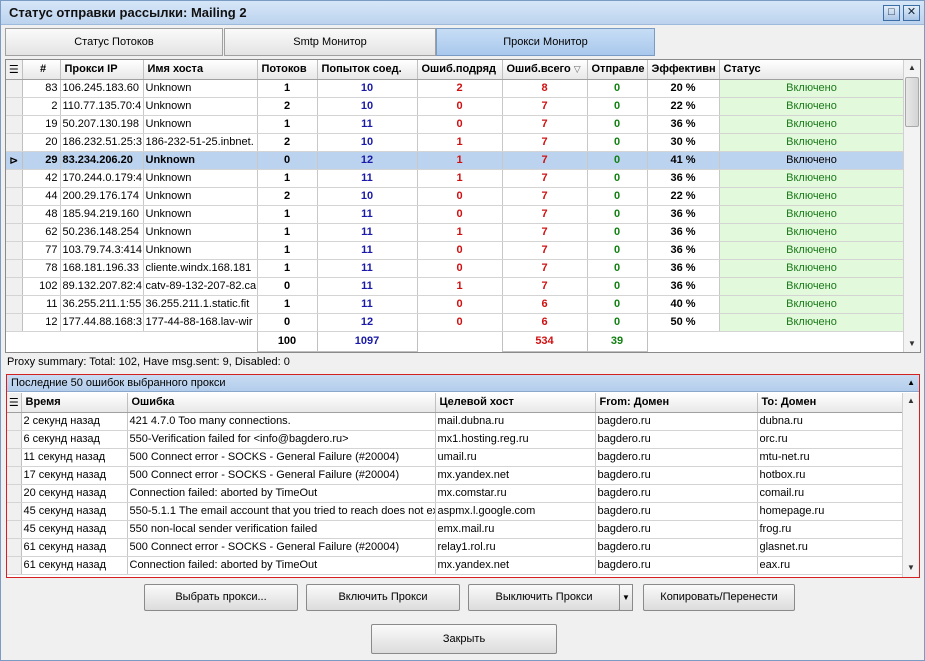  Describe the element at coordinates (911, 382) in the screenshot. I see `collapse-icon: ▲` at that location.